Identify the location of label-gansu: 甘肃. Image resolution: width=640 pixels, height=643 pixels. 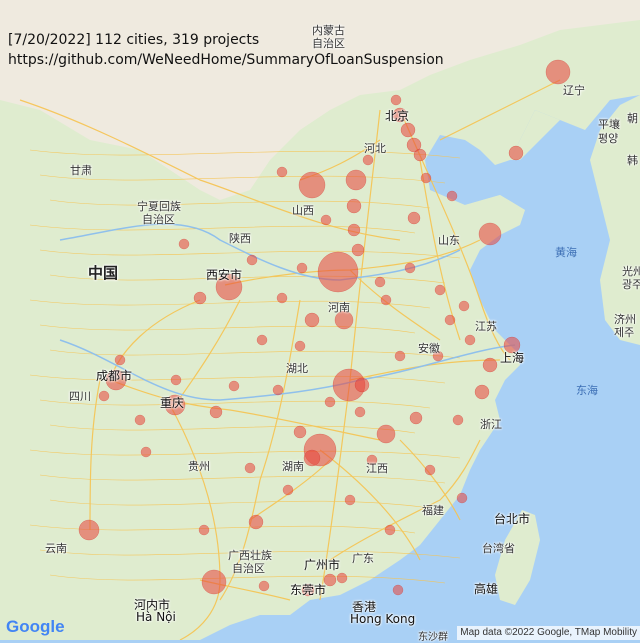
(81, 170).